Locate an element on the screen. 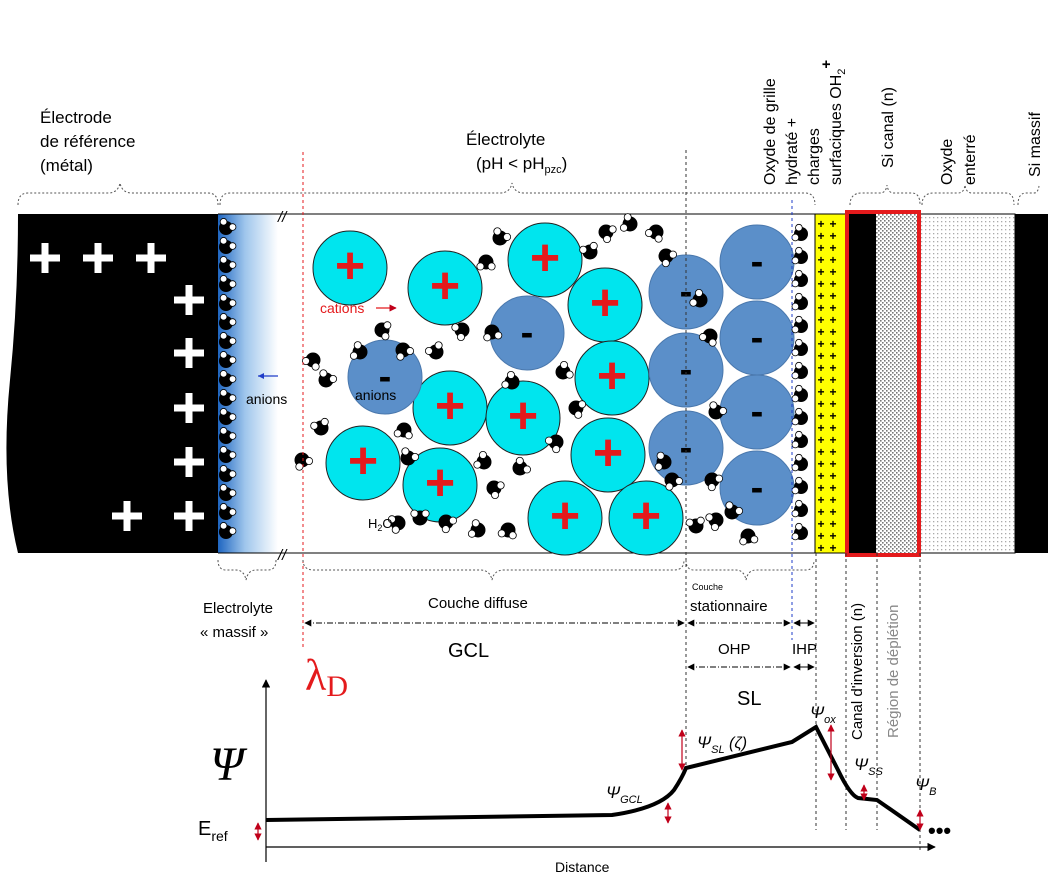 The image size is (1049, 877). electrode-water-layer is located at coordinates (228, 378).